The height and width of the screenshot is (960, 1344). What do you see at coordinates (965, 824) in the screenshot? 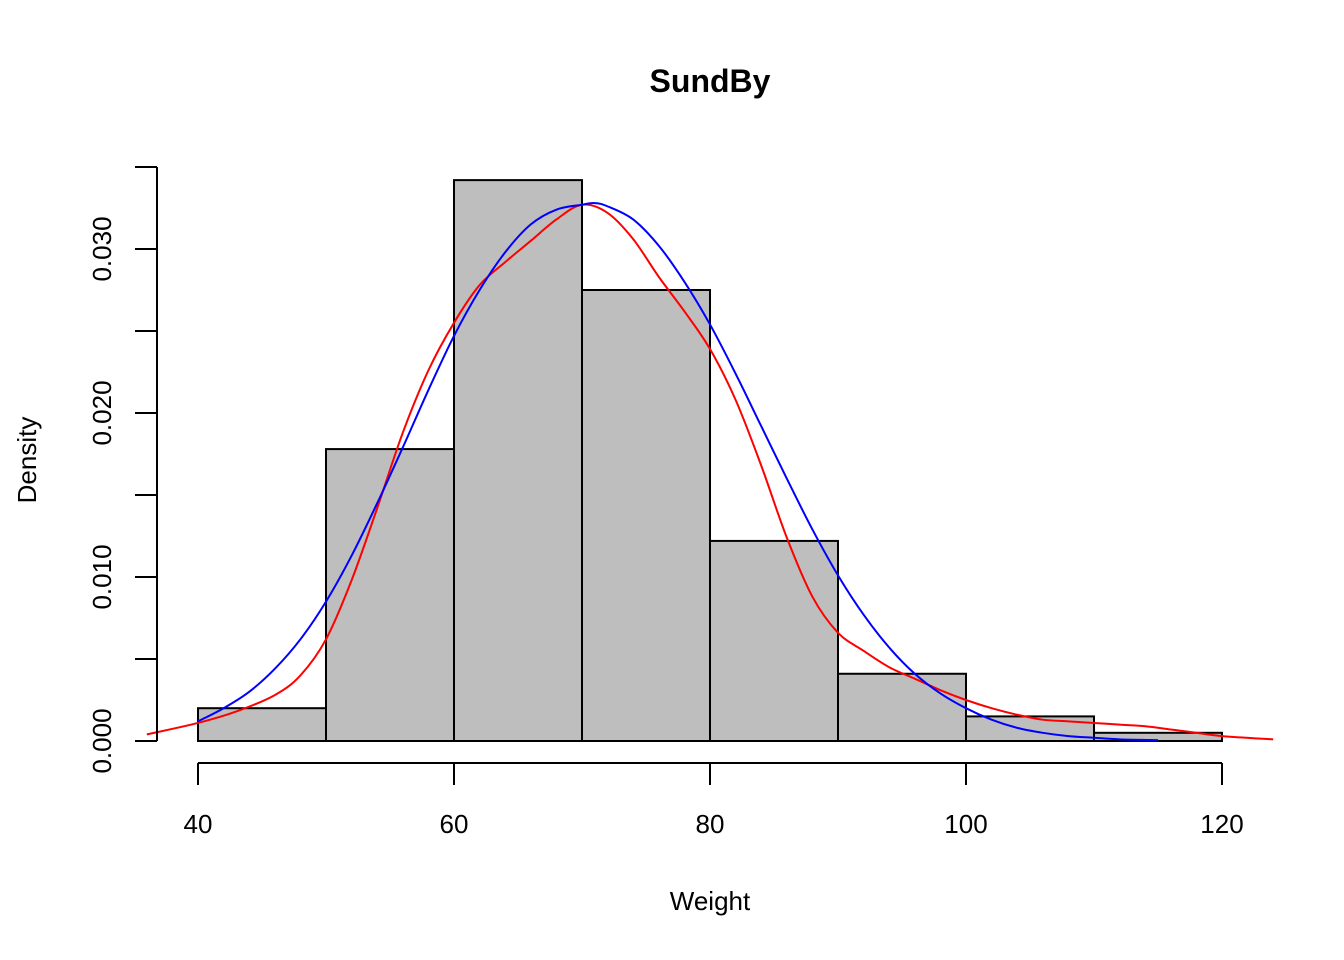
I see `x-tick-label: 100` at bounding box center [965, 824].